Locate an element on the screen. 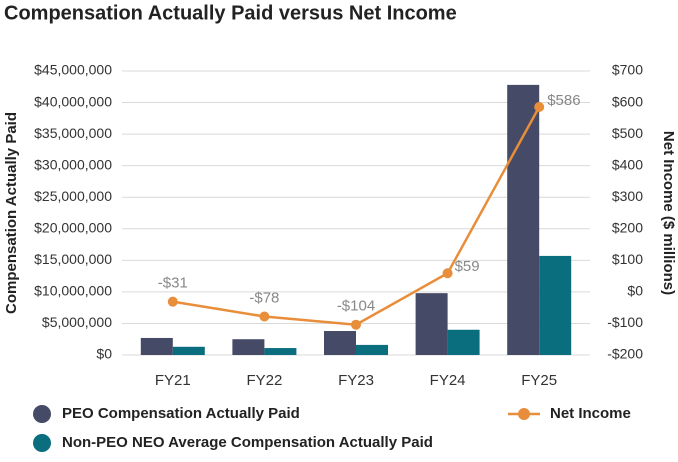 The image size is (678, 462). value-label: -$78 is located at coordinates (264, 297).